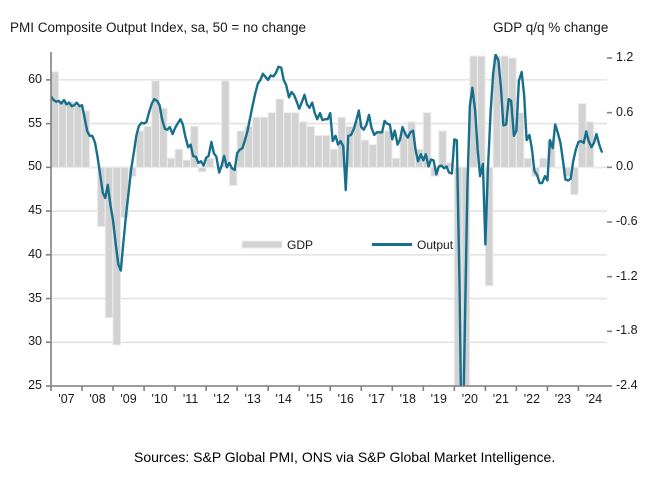 The height and width of the screenshot is (479, 665). What do you see at coordinates (625, 57) in the screenshot?
I see `y-axis-right-tick: 1.2` at bounding box center [625, 57].